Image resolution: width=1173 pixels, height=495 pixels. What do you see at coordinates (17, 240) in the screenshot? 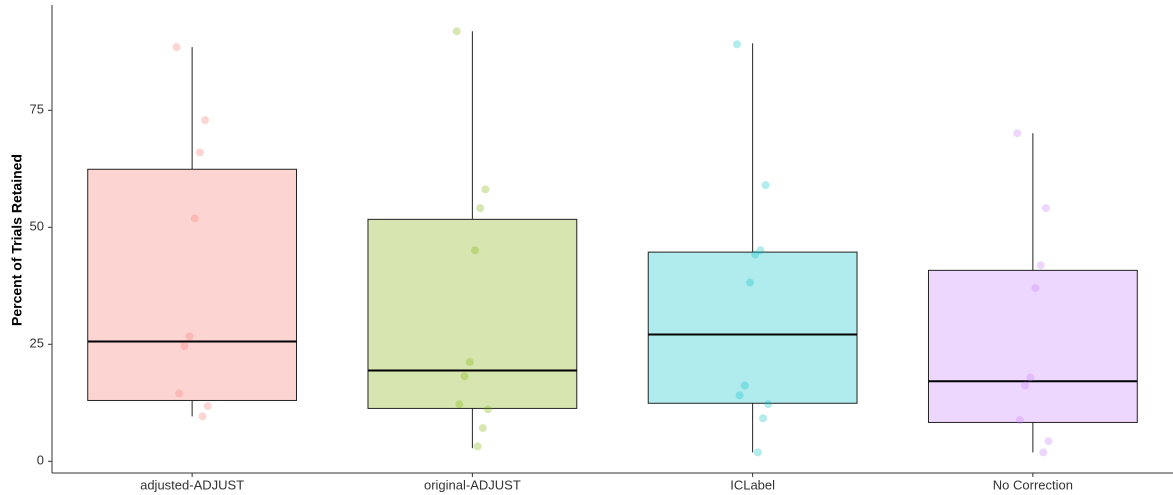
I see `y-axis-title: Percent of Trials Retained` at bounding box center [17, 240].